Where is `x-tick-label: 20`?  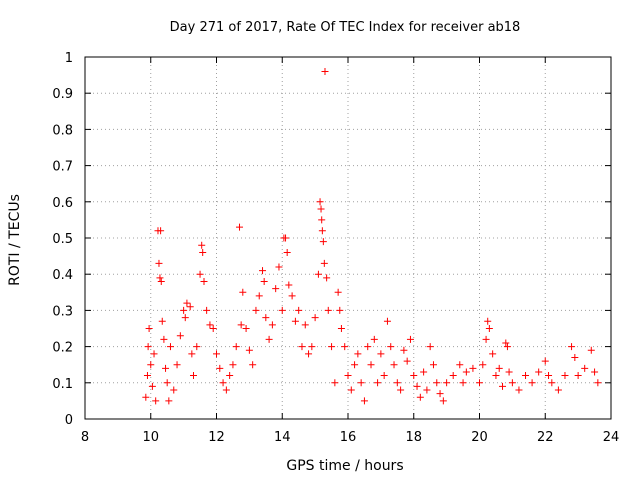 x-tick-label: 20 is located at coordinates (479, 437).